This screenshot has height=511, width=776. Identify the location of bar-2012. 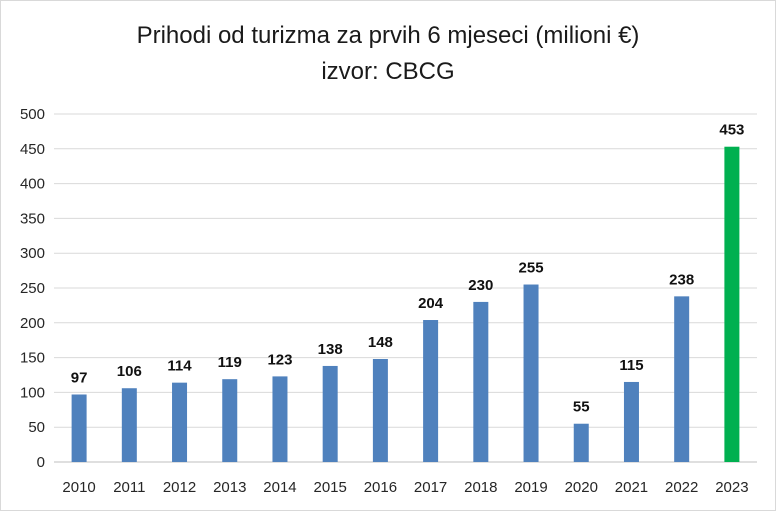
(180, 422).